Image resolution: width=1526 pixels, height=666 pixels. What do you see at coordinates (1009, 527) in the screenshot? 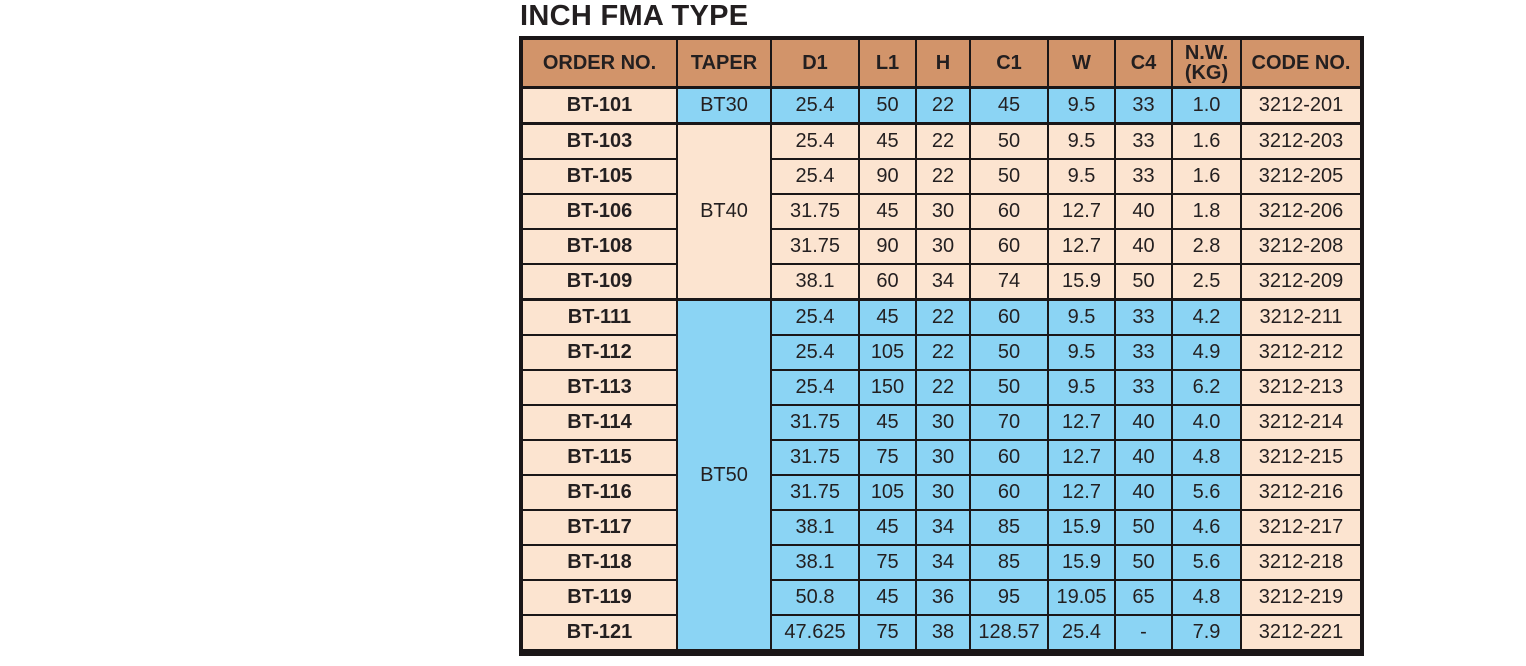
I see `c1-cell: 85` at bounding box center [1009, 527].